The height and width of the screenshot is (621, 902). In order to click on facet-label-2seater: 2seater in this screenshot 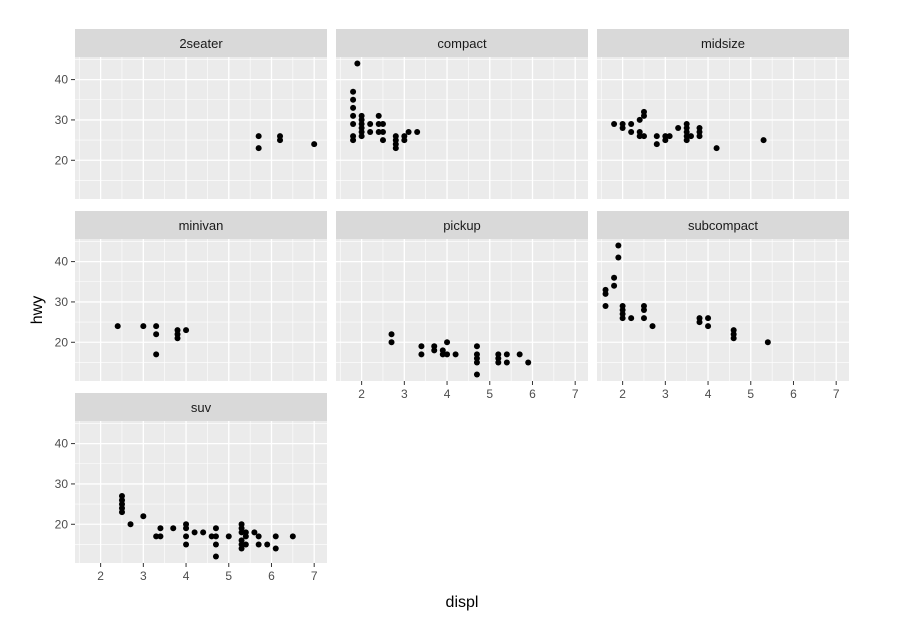, I will do `click(201, 43)`.